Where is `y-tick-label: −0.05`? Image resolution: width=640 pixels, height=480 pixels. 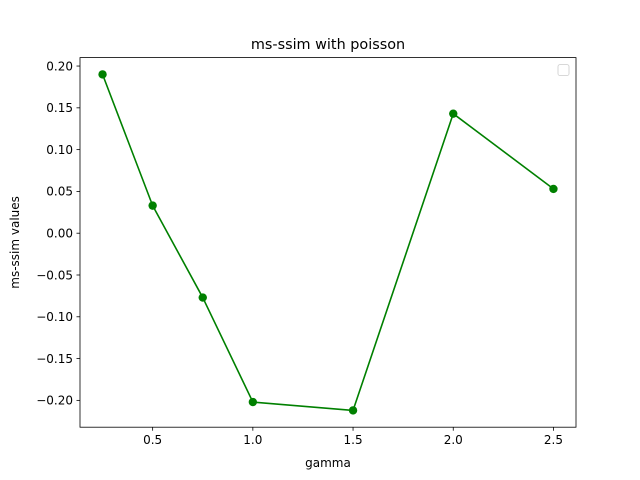 y-tick-label: −0.05 is located at coordinates (54, 275).